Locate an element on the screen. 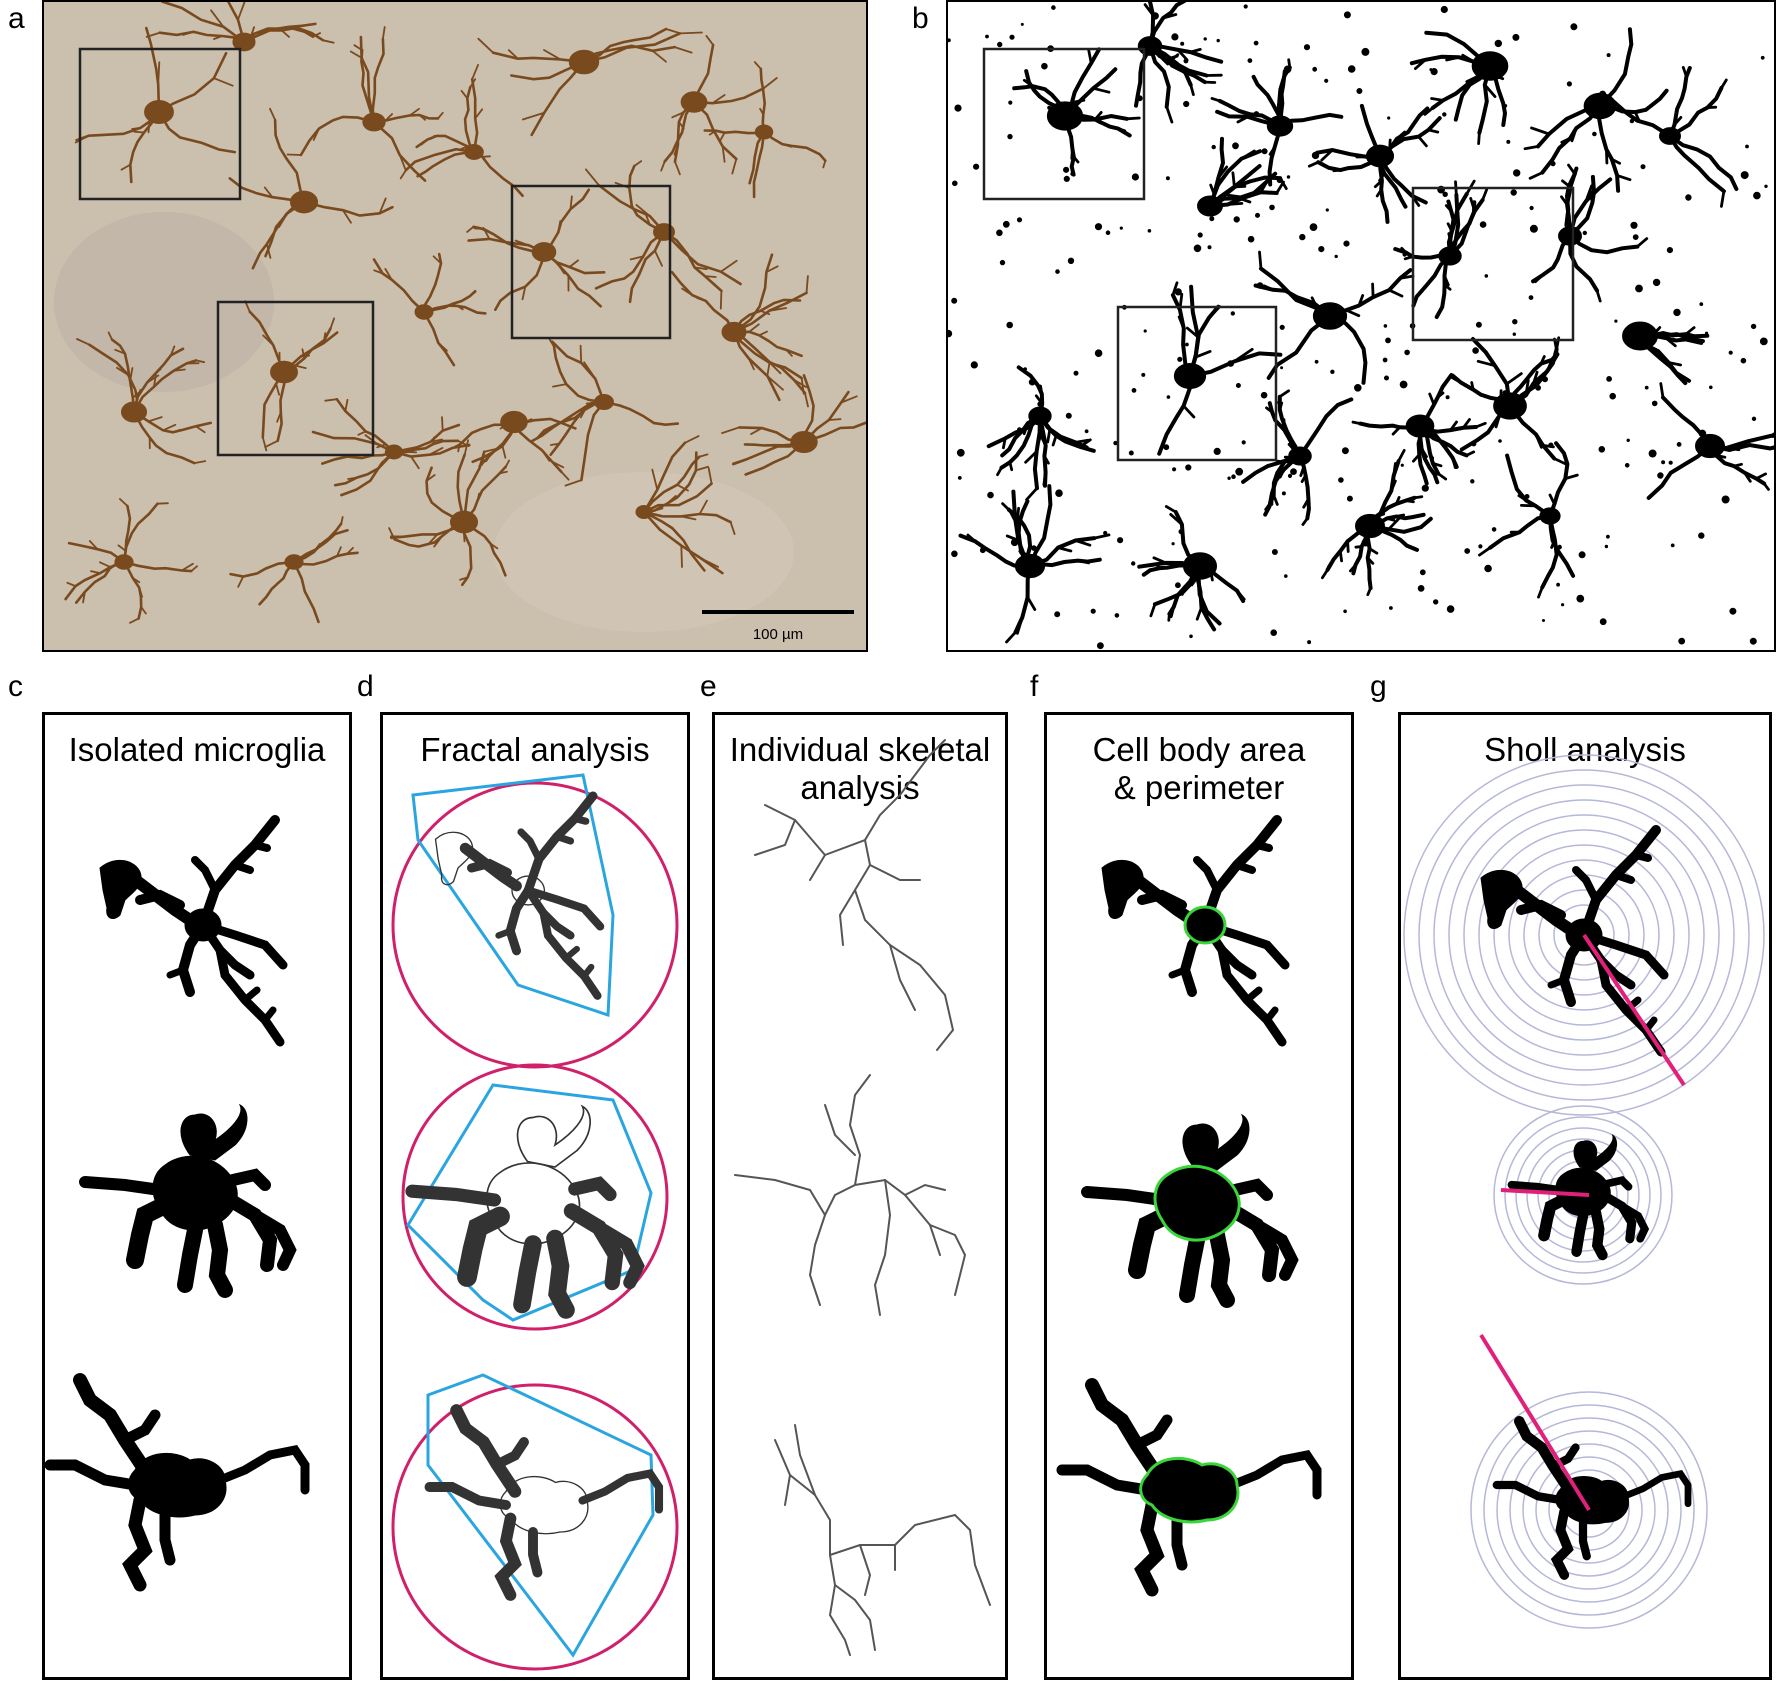  panel-e-skeletal-analysis: Individual skeletal analysis is located at coordinates (860, 1196).